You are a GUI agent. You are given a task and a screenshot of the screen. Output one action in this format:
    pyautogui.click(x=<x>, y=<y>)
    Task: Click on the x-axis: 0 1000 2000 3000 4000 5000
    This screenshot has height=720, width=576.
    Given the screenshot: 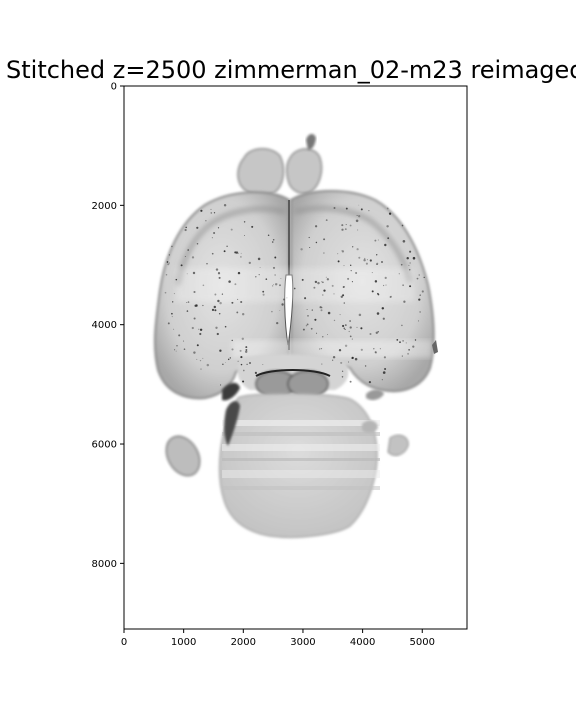 What is the action you would take?
    pyautogui.click(x=278, y=638)
    